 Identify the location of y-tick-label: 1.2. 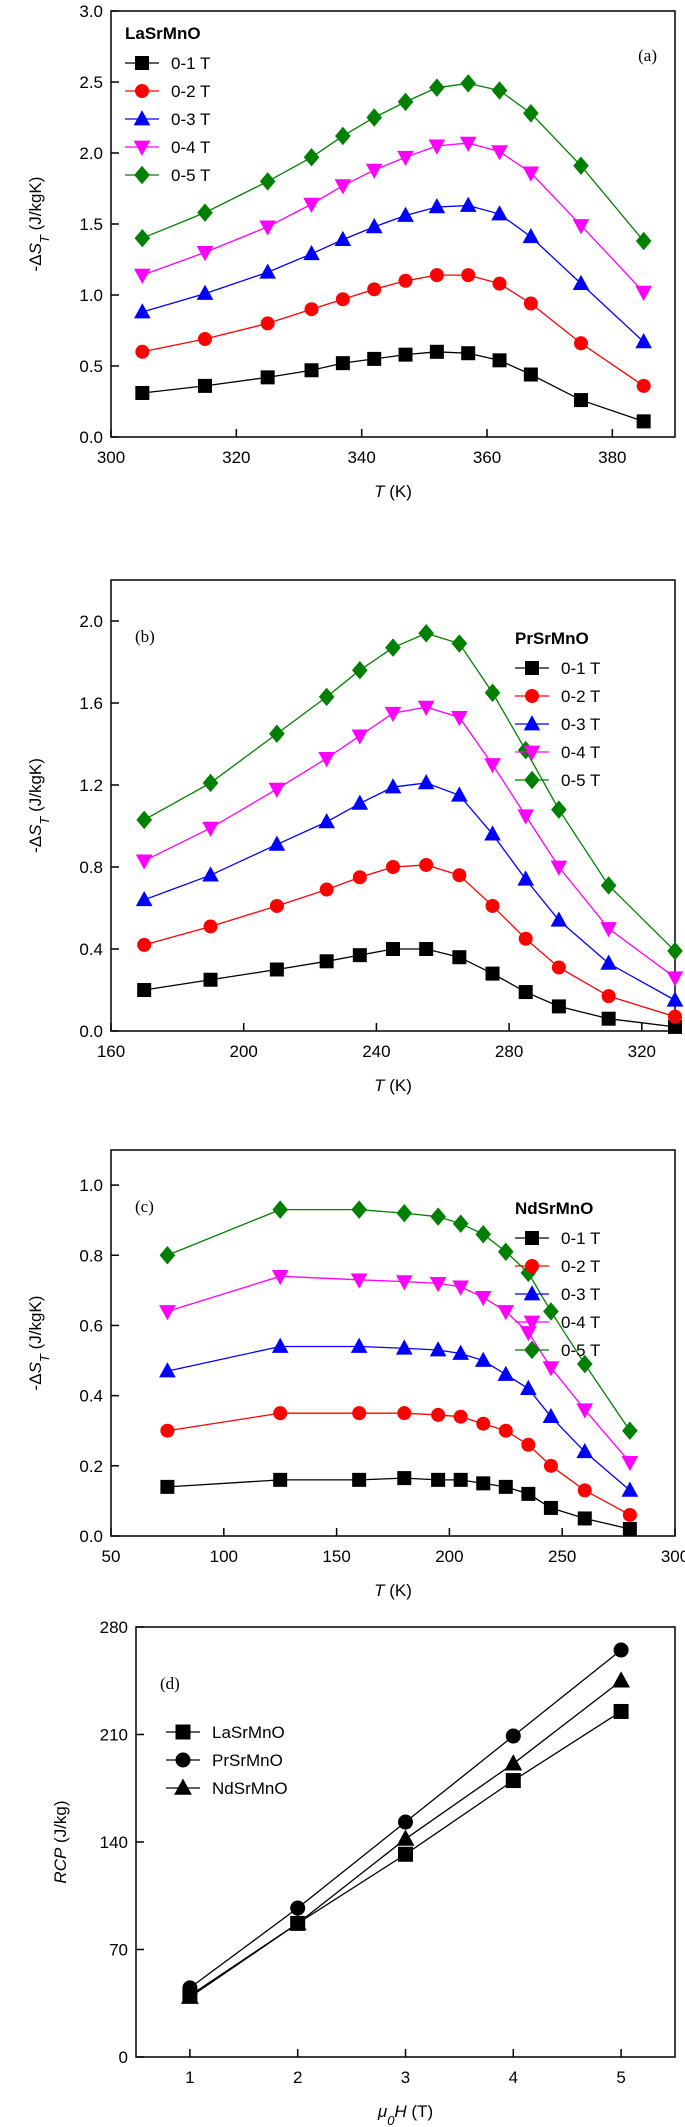
(91, 785).